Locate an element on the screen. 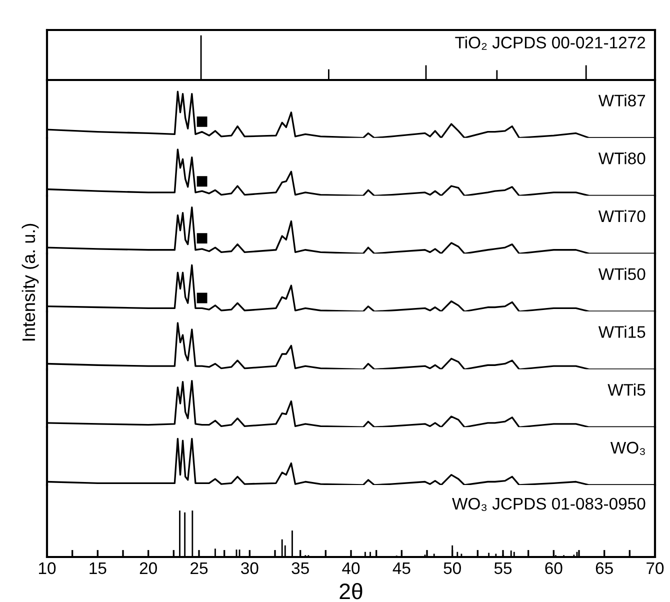 The image size is (670, 602). series-label: WTi50 is located at coordinates (622, 274).